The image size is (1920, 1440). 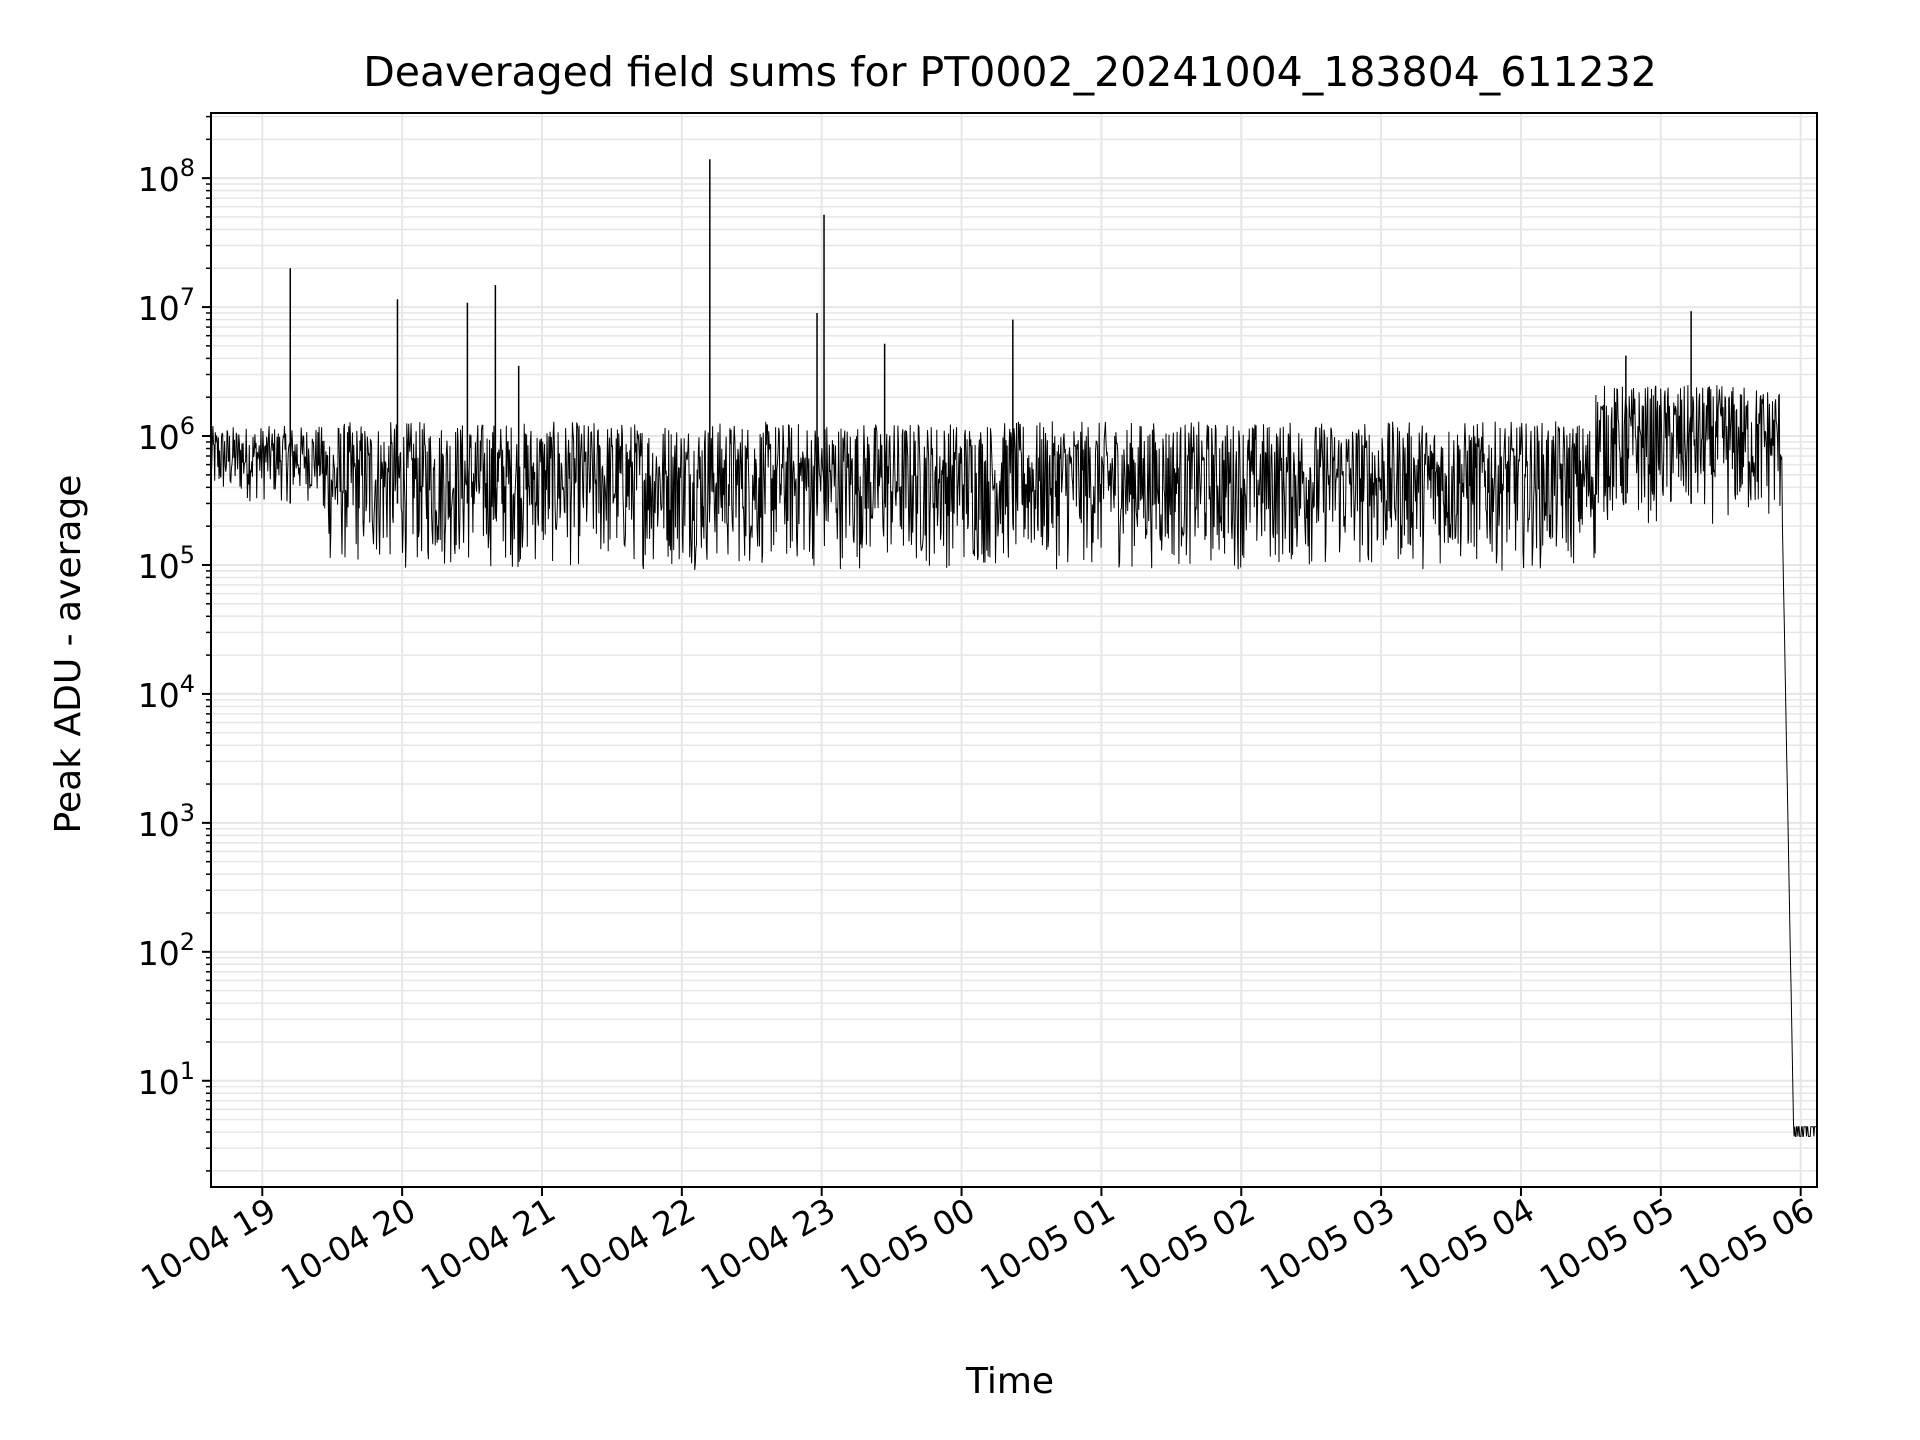 What do you see at coordinates (166, 692) in the screenshot?
I see `y-tick-label: 10⁴` at bounding box center [166, 692].